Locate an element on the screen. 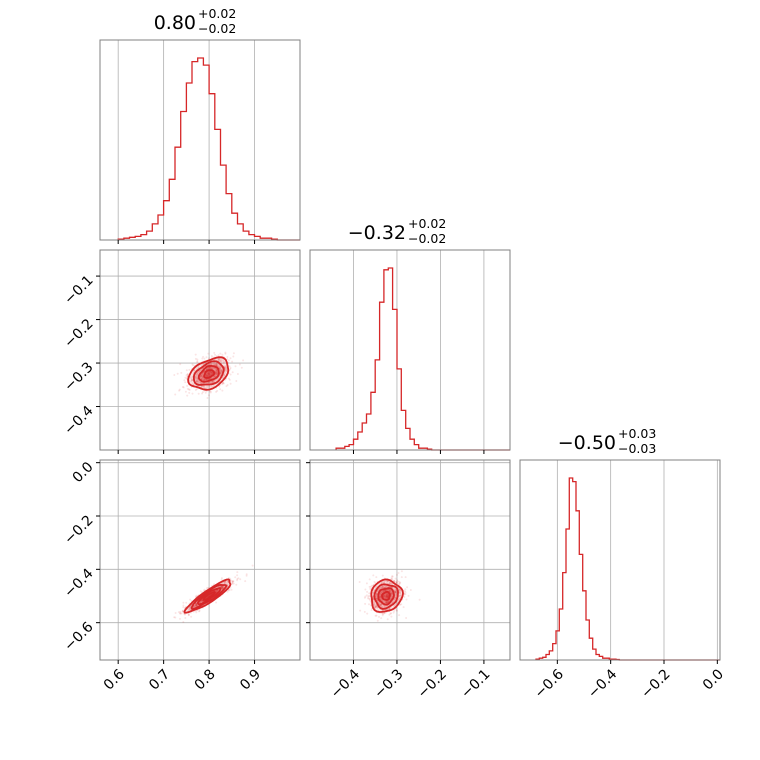 The width and height of the screenshot is (760, 760). x-tick-label: −0.2 is located at coordinates (432, 683).